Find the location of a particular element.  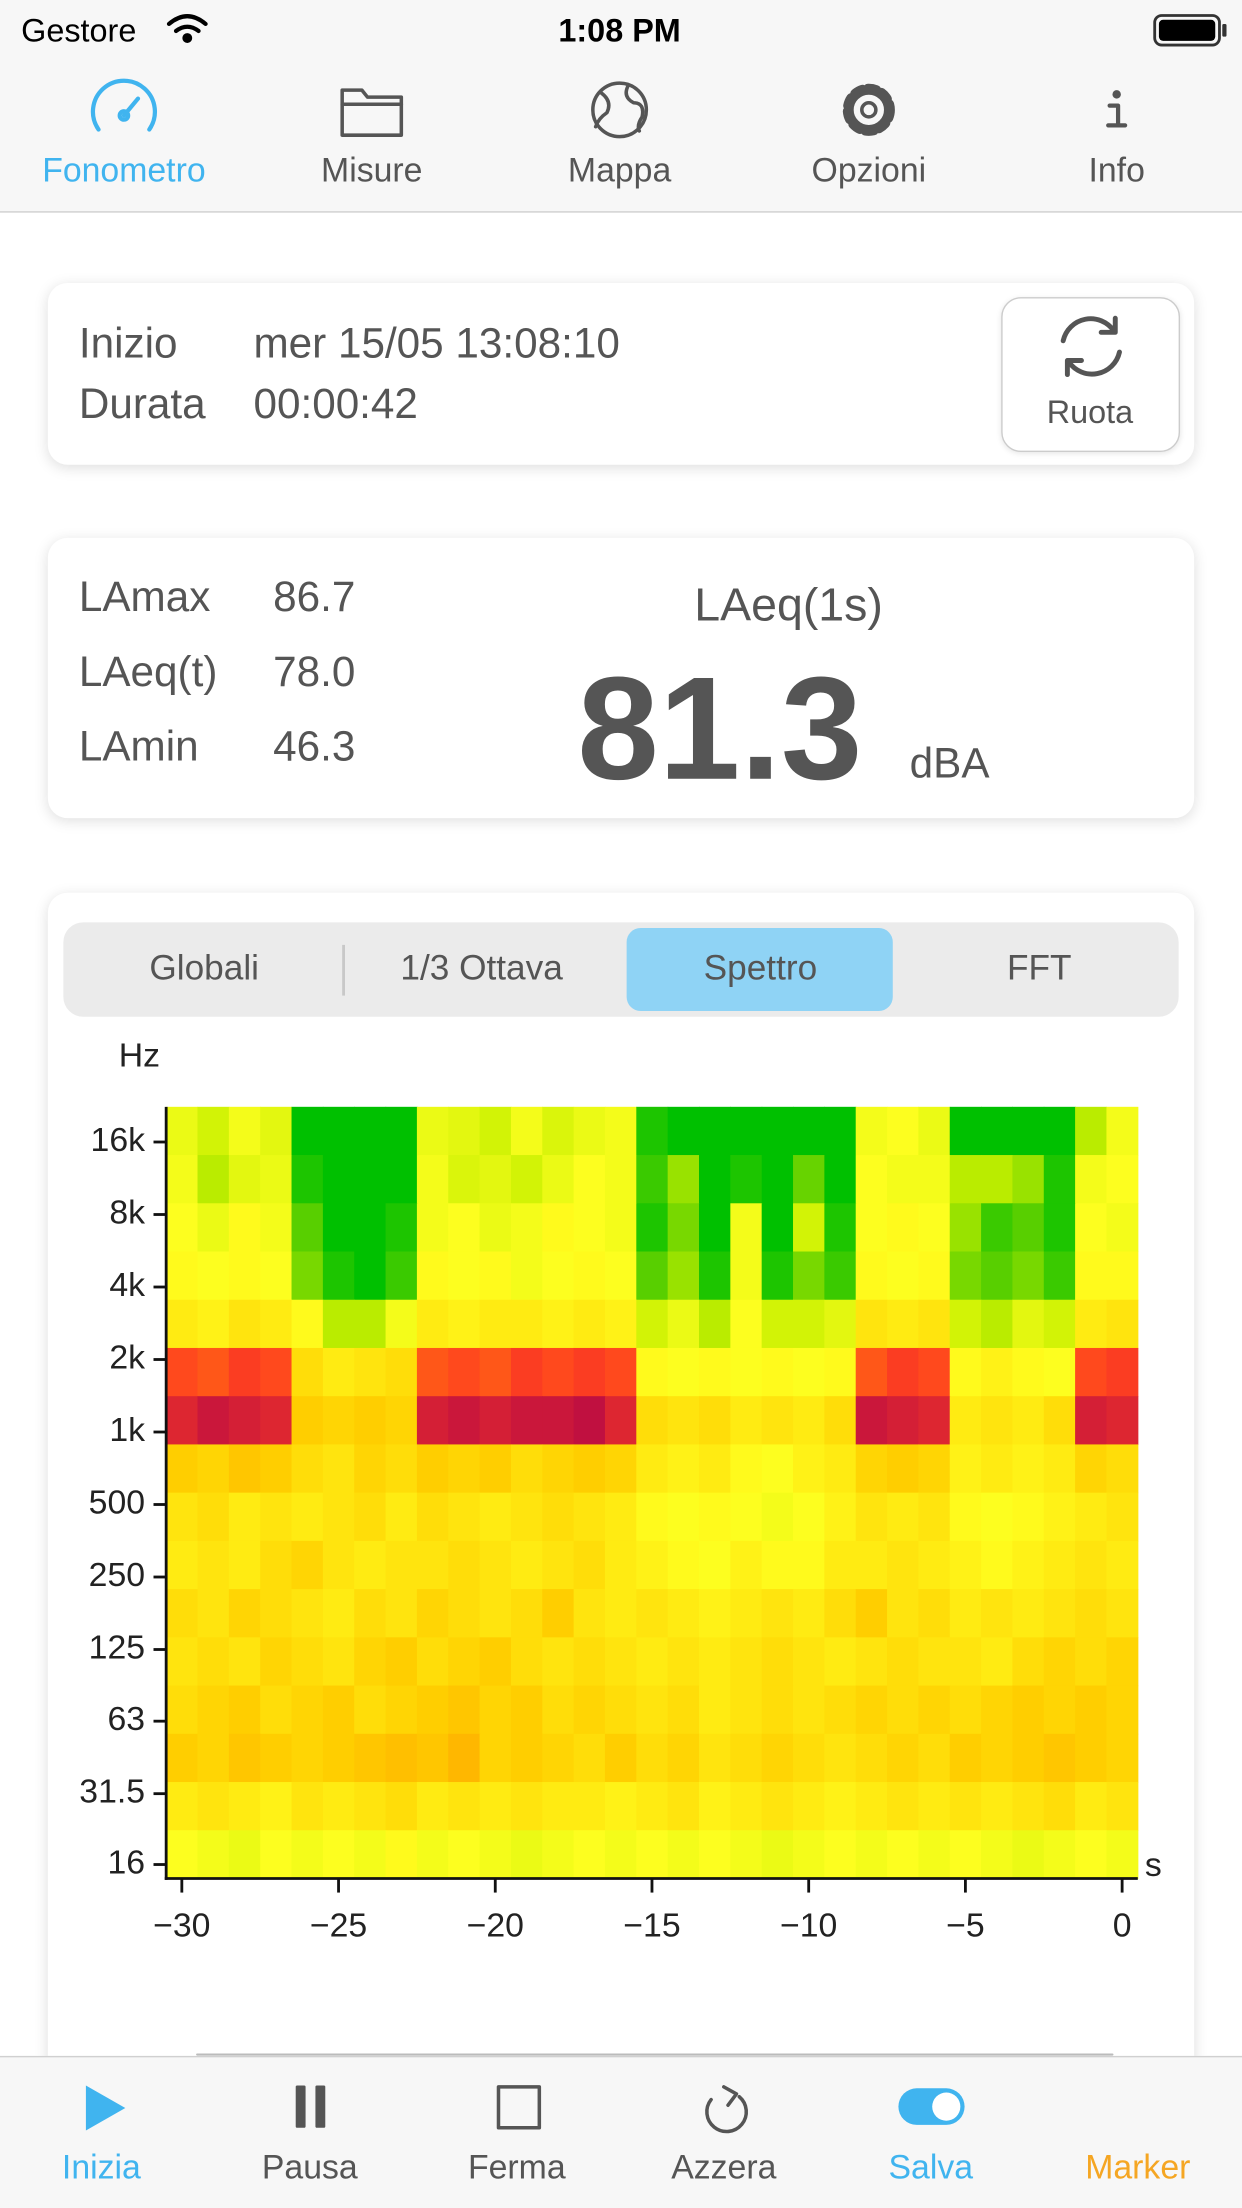

save-toggle is located at coordinates (931, 2106).